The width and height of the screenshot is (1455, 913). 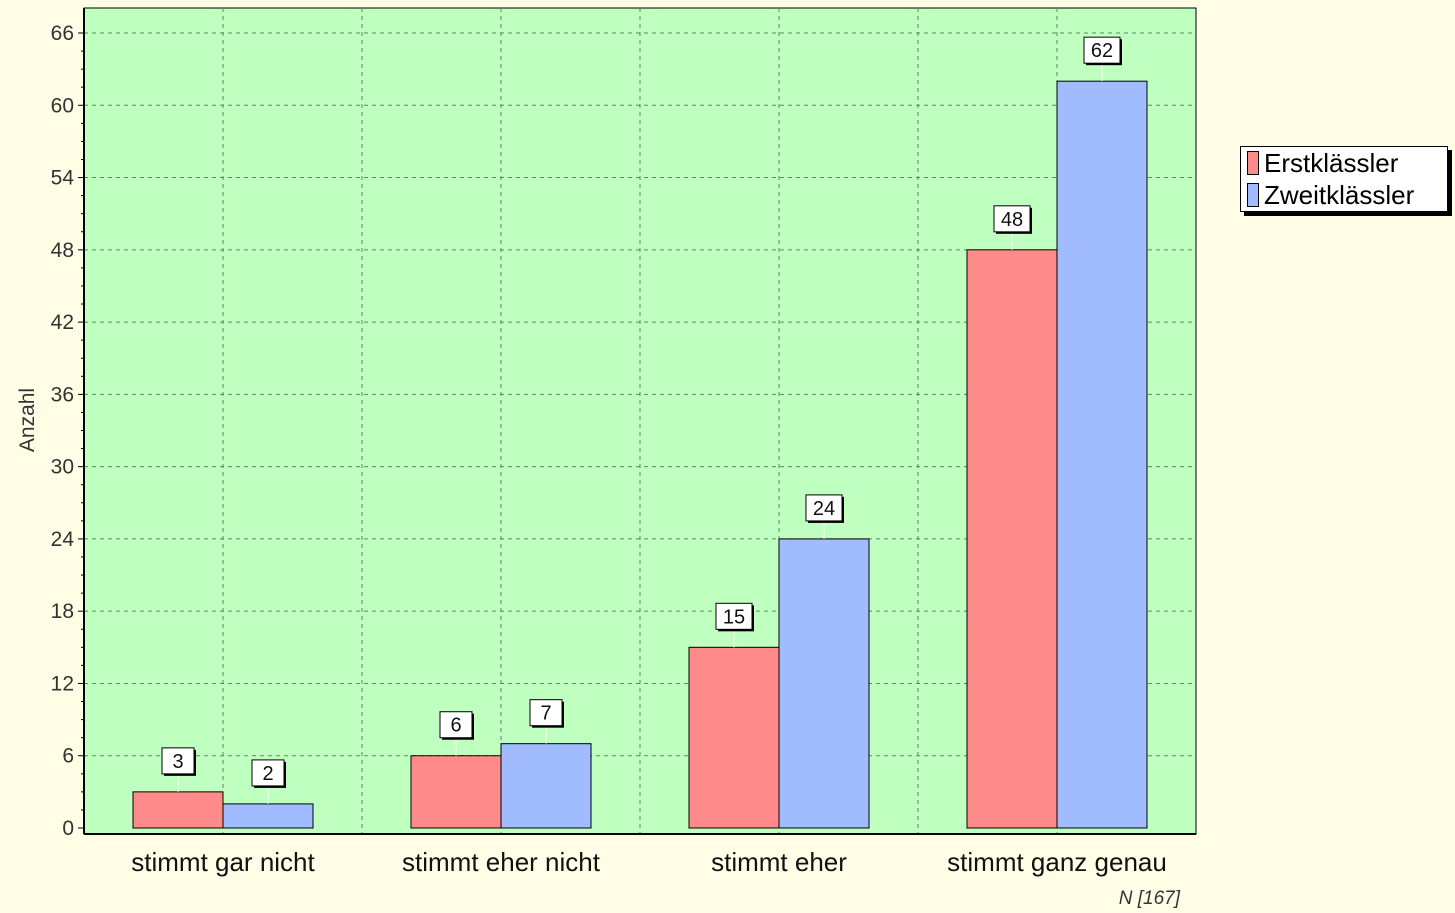 What do you see at coordinates (1253, 163) in the screenshot?
I see `legend-swatch-erstklassler` at bounding box center [1253, 163].